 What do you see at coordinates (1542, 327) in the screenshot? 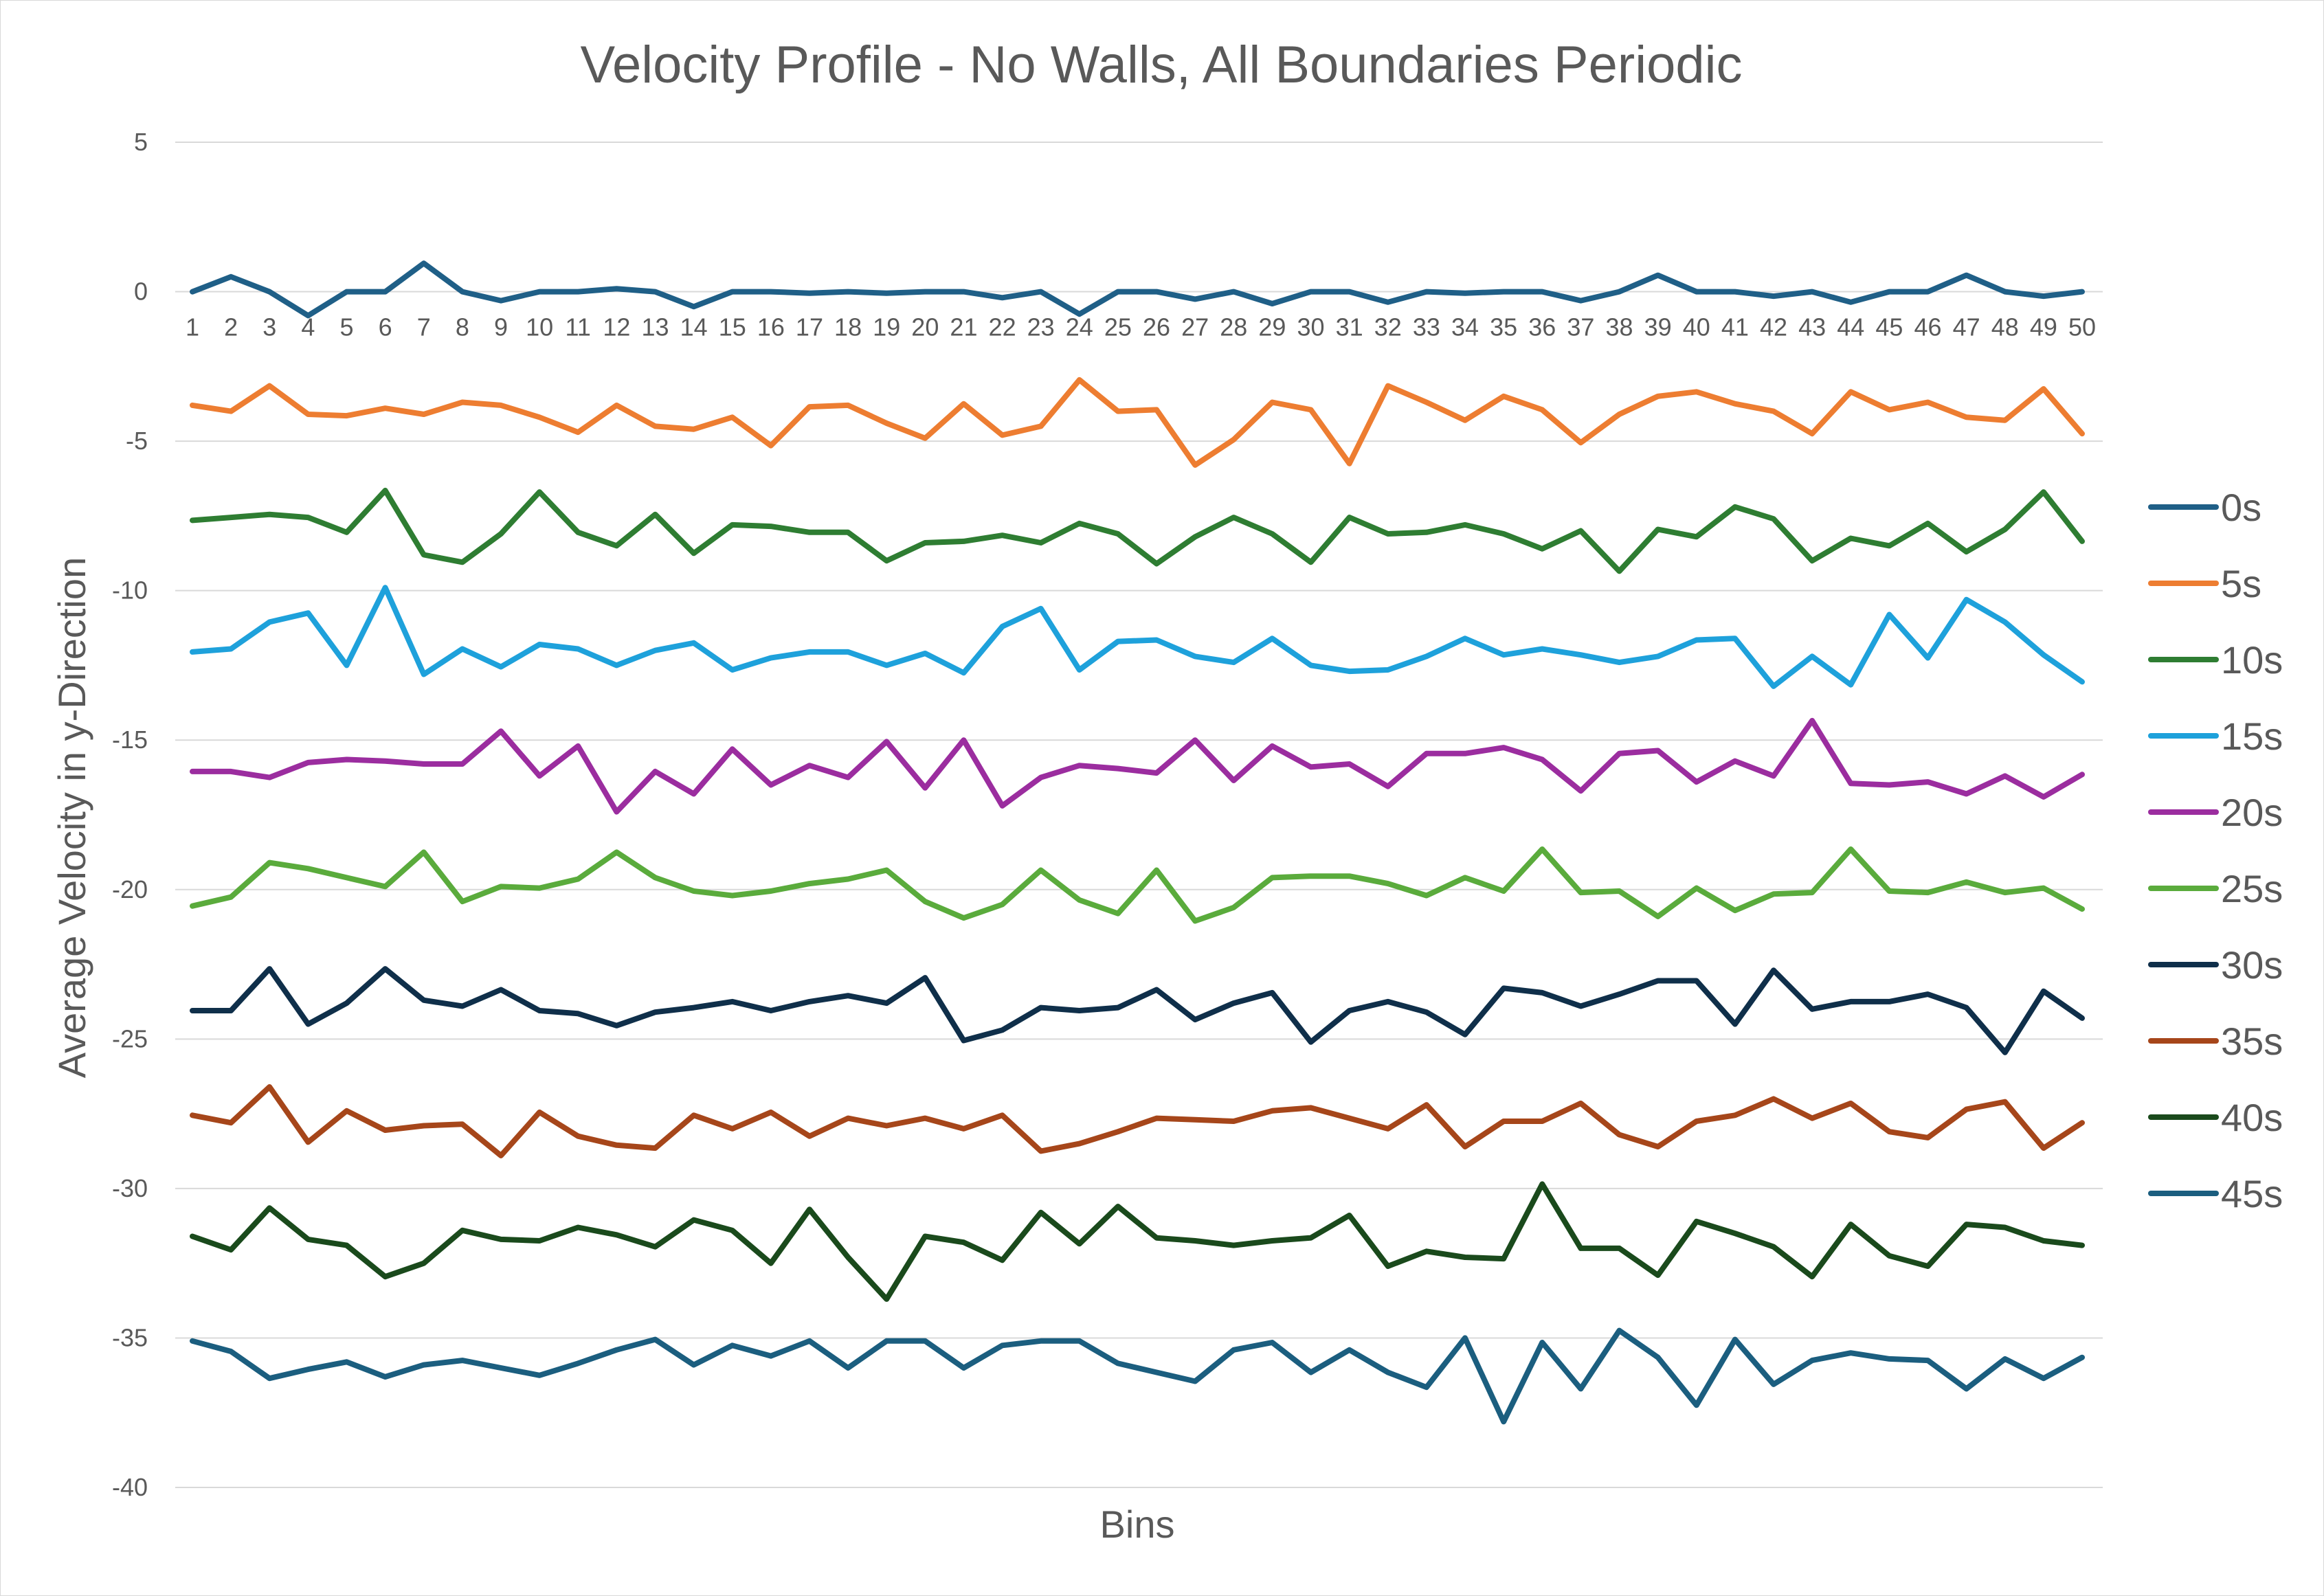
I see `x-tick-label: 36` at bounding box center [1542, 327].